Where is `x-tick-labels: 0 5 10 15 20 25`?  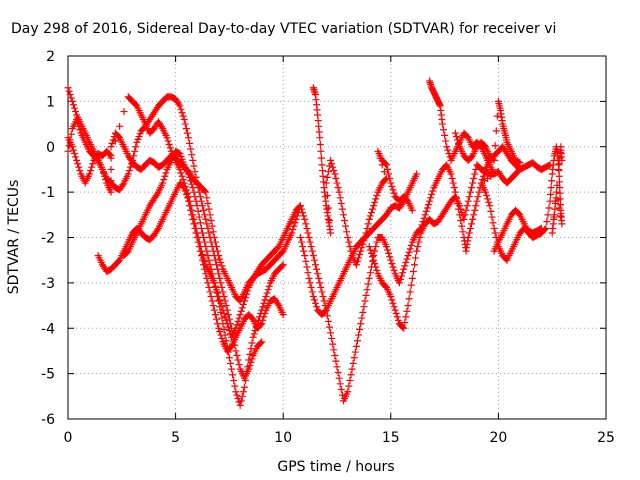 x-tick-labels: 0 5 10 15 20 25 is located at coordinates (339, 438).